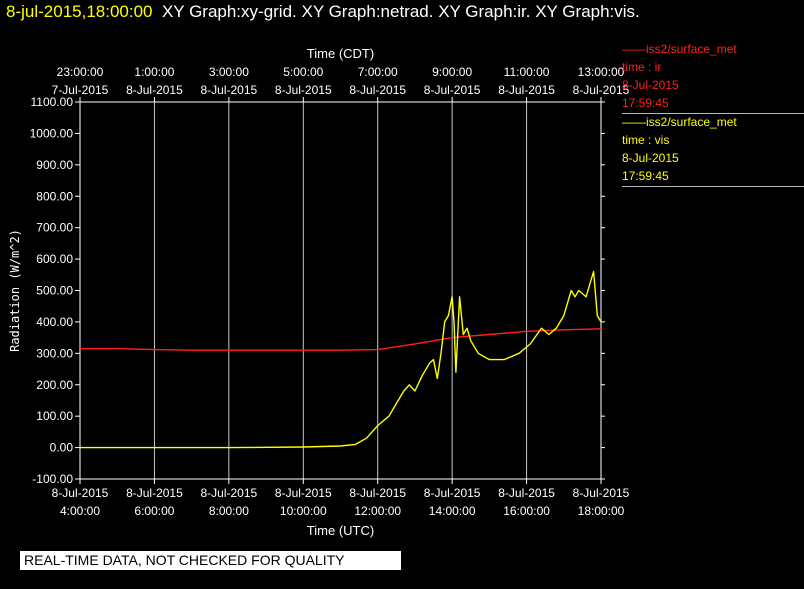 Image resolution: width=804 pixels, height=589 pixels. What do you see at coordinates (646, 140) in the screenshot?
I see `legend-vis-var: time : vis` at bounding box center [646, 140].